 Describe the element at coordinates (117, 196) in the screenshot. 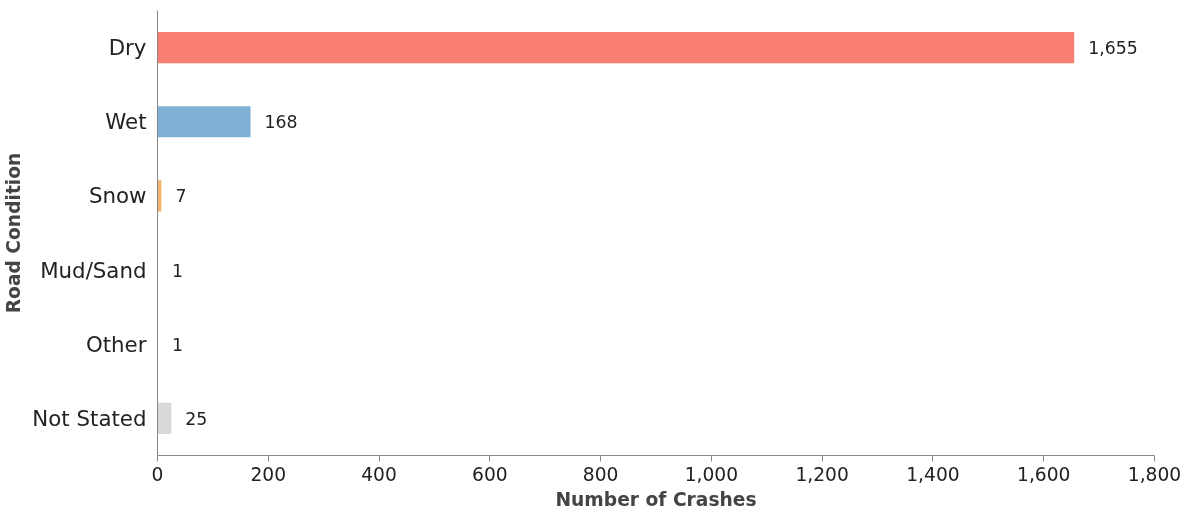

I see `y-tick-label: Snow` at that location.